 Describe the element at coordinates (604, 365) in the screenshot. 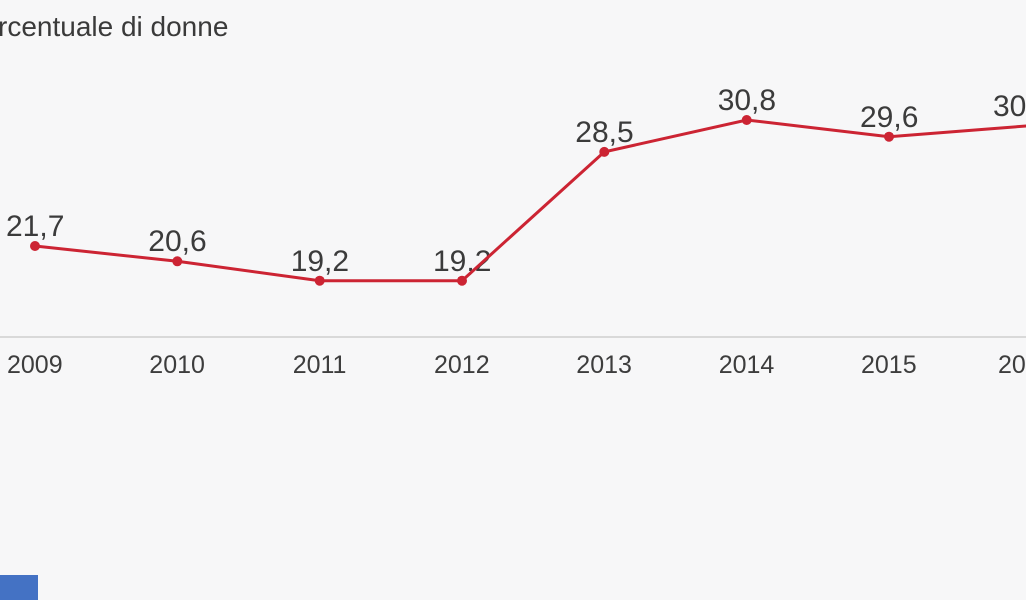

I see `x-axis-tick-label: 2013` at that location.